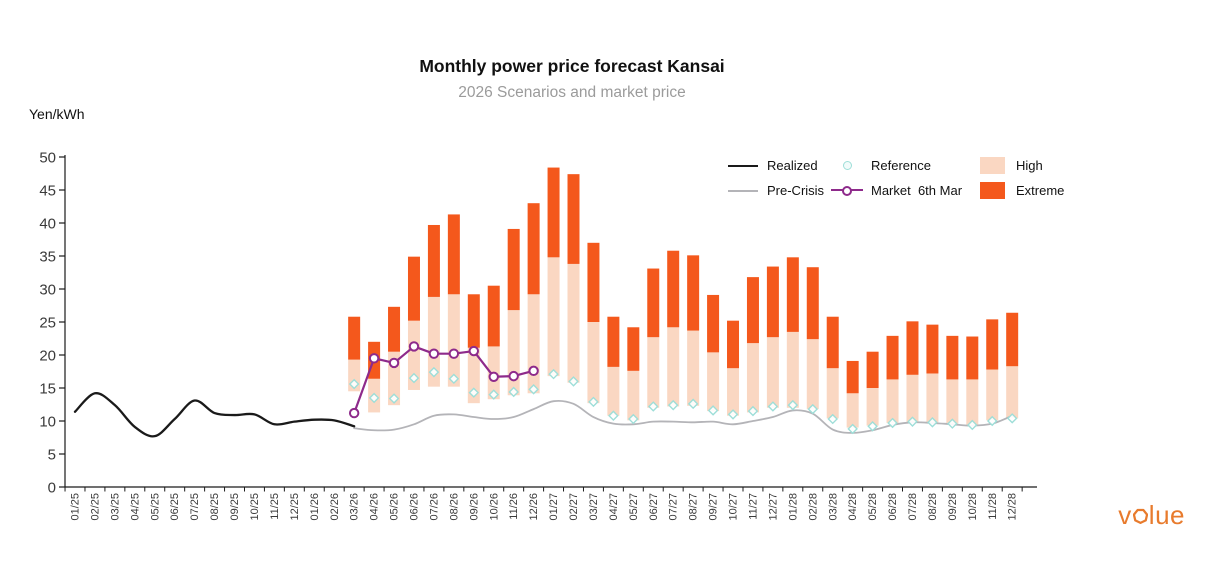 The width and height of the screenshot is (1223, 573). Describe the element at coordinates (95, 507) in the screenshot. I see `svg-text: 02/25` at that location.